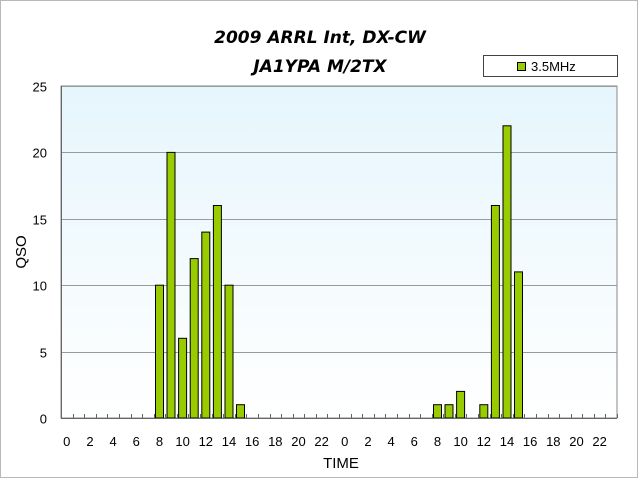 This screenshot has width=640, height=480. I want to click on y-axis-label: QSO, so click(21, 251).